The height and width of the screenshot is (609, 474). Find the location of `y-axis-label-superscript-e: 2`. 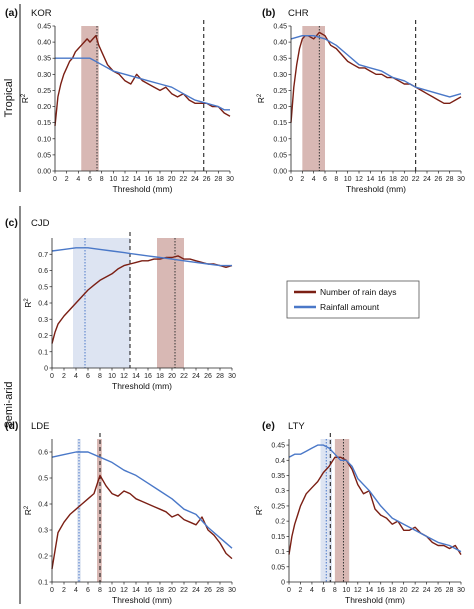

y-axis-label-superscript-e: 2 is located at coordinates (258, 507).